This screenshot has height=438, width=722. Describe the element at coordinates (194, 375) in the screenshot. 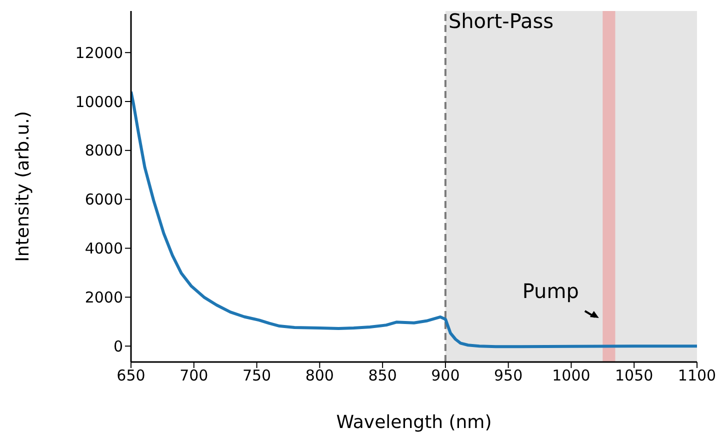

I see `x-tick-label: 700` at that location.